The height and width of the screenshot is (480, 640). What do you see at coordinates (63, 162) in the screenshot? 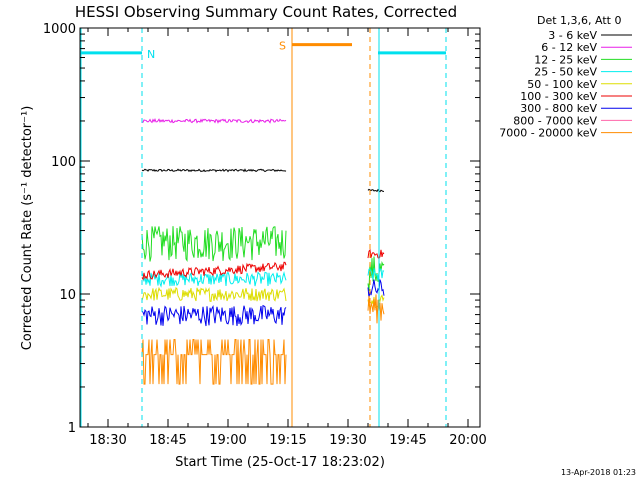
I see `y-tick-label: 100` at bounding box center [63, 162].